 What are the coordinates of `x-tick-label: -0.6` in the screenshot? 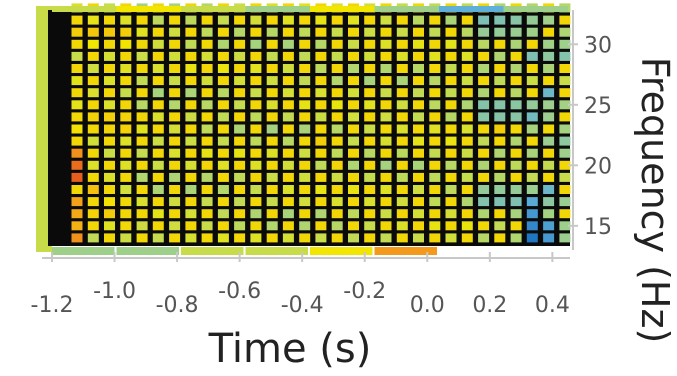 It's located at (239, 291).